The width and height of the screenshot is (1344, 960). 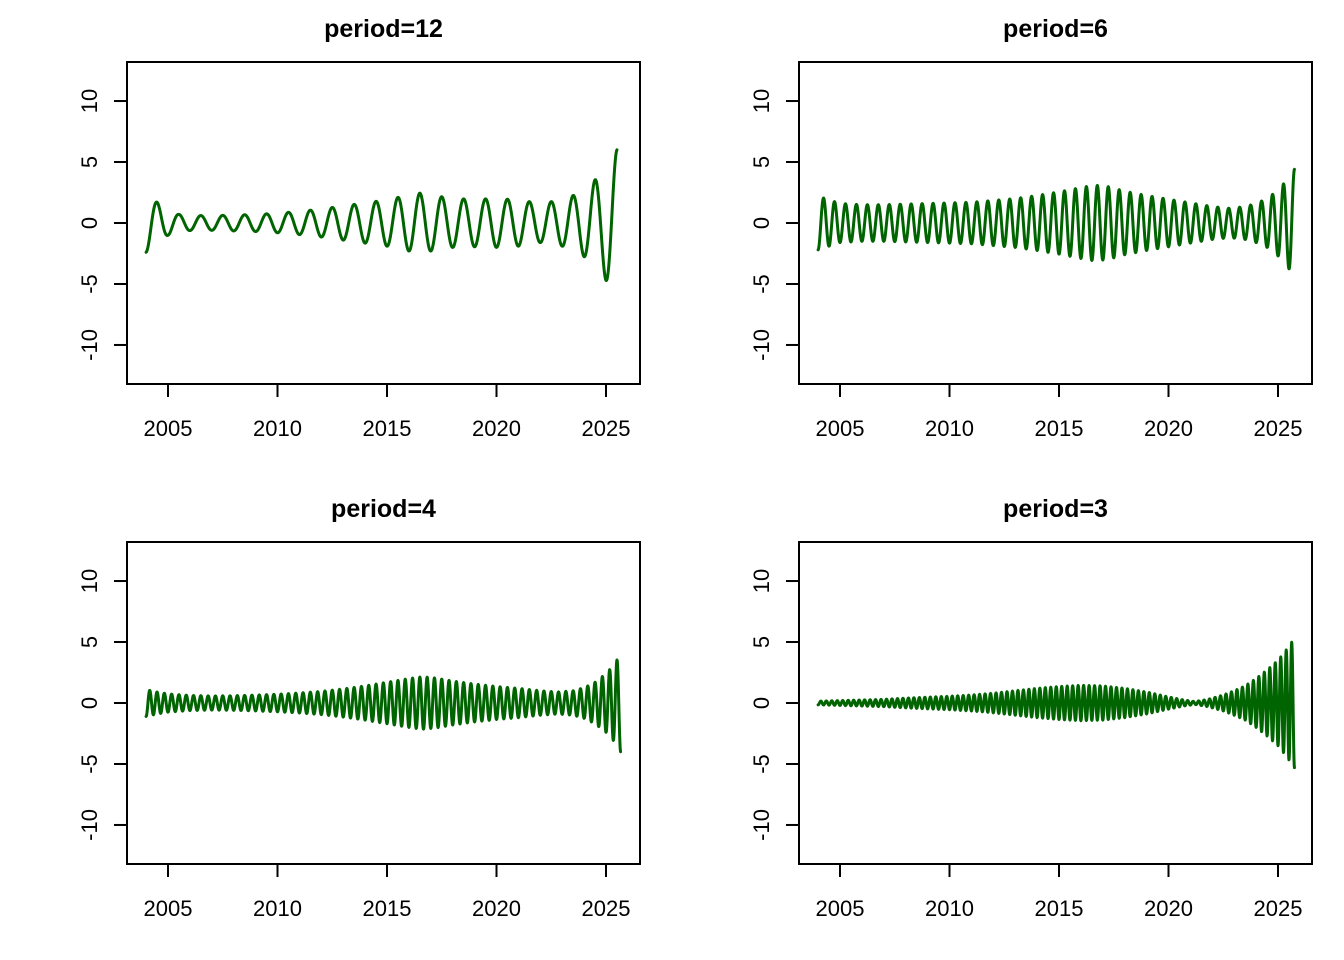 What do you see at coordinates (383, 509) in the screenshot?
I see `panel-title: period=4` at bounding box center [383, 509].